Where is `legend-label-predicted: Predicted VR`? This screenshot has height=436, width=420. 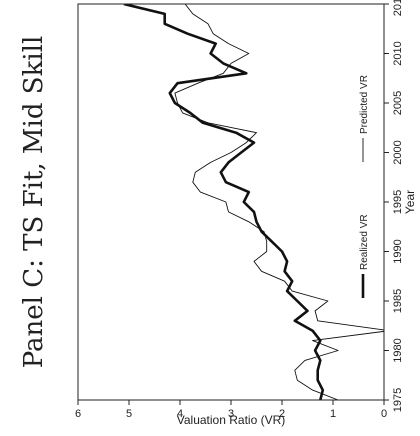
legend-label-predicted: Predicted VR is located at coordinates (364, 104).